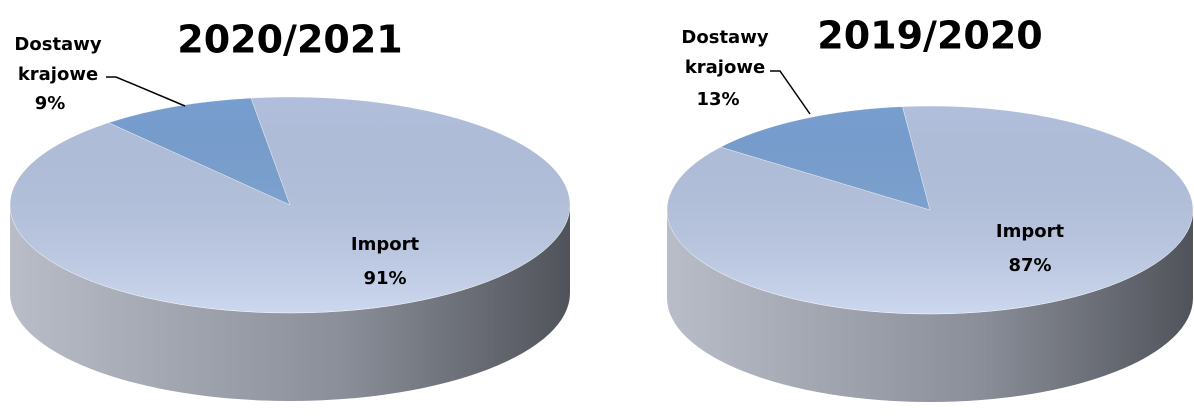  What do you see at coordinates (384, 278) in the screenshot?
I see `slice-value-label: 91%` at bounding box center [384, 278].